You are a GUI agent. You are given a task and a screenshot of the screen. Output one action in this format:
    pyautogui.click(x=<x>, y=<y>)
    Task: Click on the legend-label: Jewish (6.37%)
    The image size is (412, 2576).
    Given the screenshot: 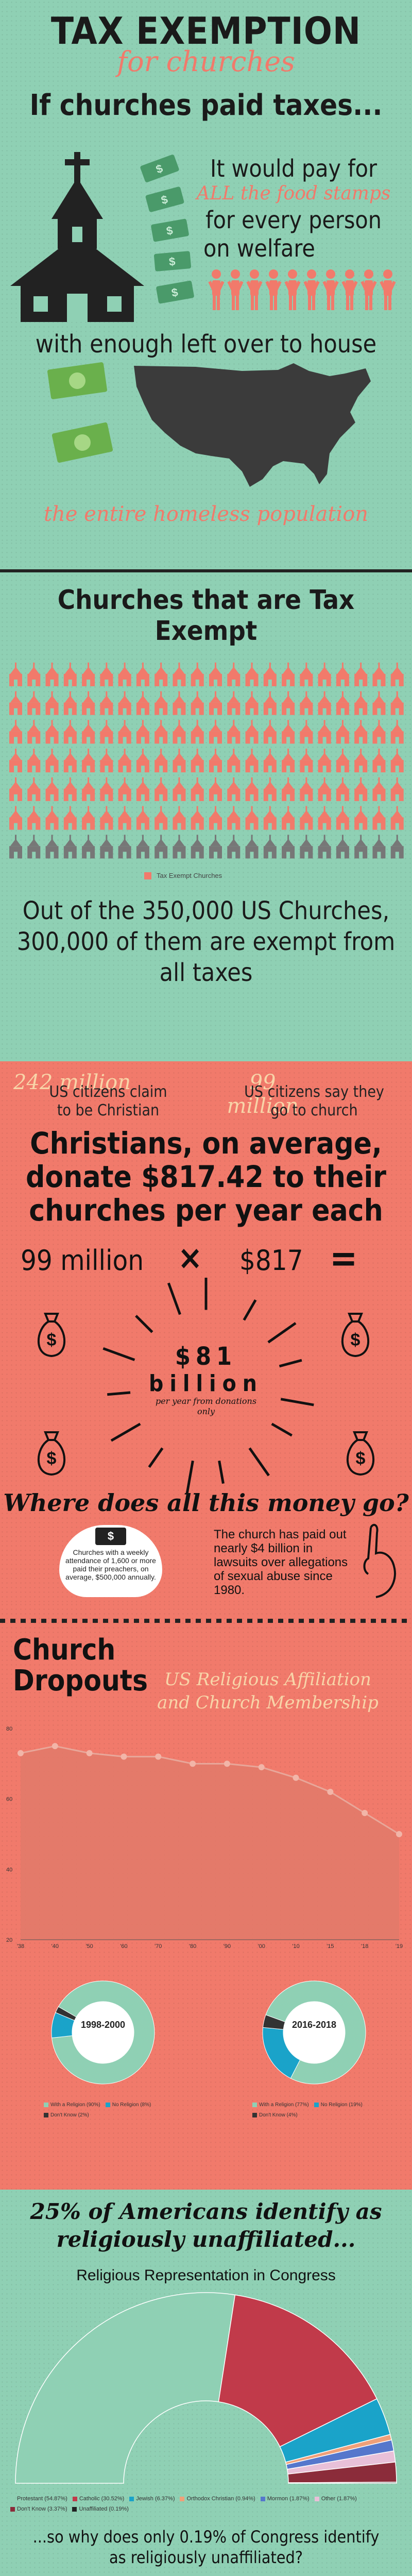 What is the action you would take?
    pyautogui.click(x=155, y=2499)
    